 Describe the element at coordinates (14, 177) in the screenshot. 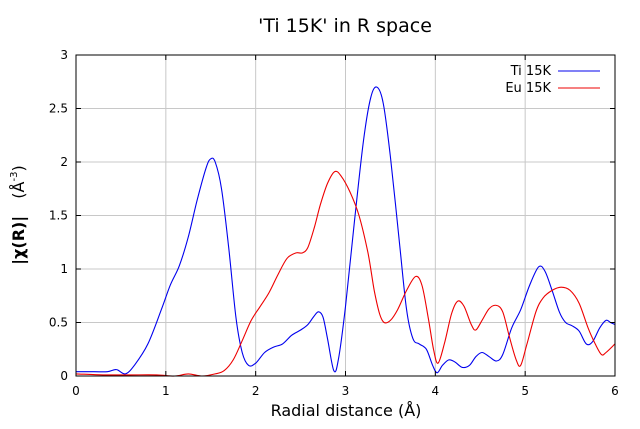

I see `y-axis-label-unit-exp: -3` at that location.